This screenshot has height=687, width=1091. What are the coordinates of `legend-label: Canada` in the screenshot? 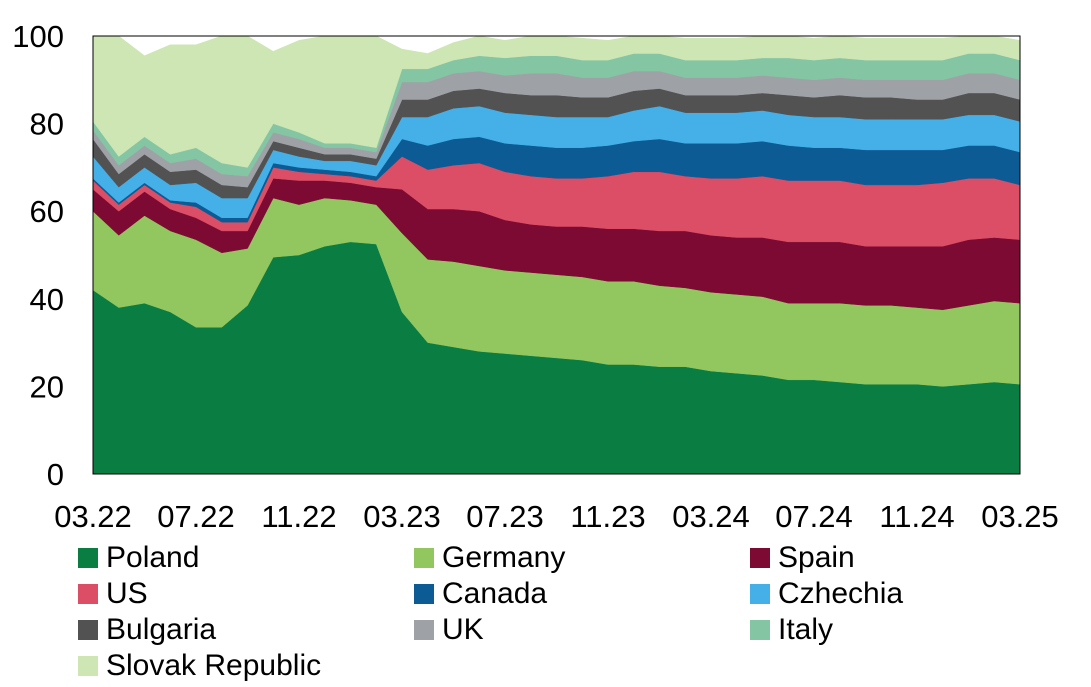 It's located at (495, 593).